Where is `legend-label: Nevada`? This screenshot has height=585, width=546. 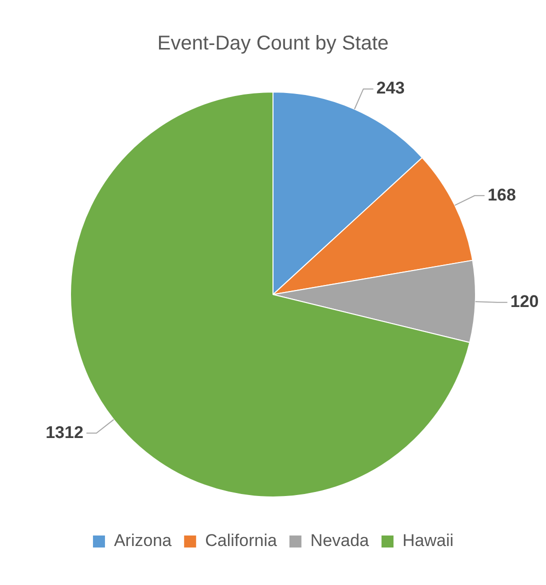
legend-label: Nevada is located at coordinates (340, 540).